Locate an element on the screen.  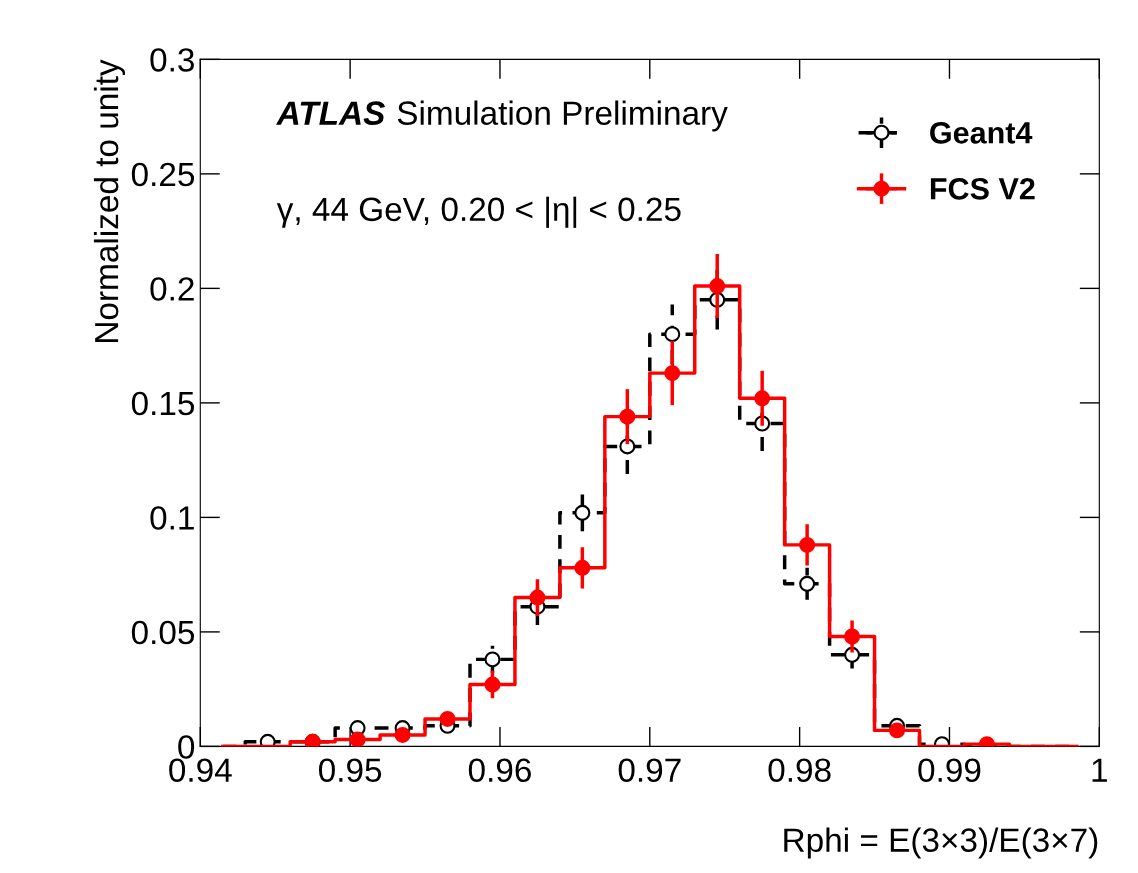
x-tick-label: 0.94 is located at coordinates (200, 770).